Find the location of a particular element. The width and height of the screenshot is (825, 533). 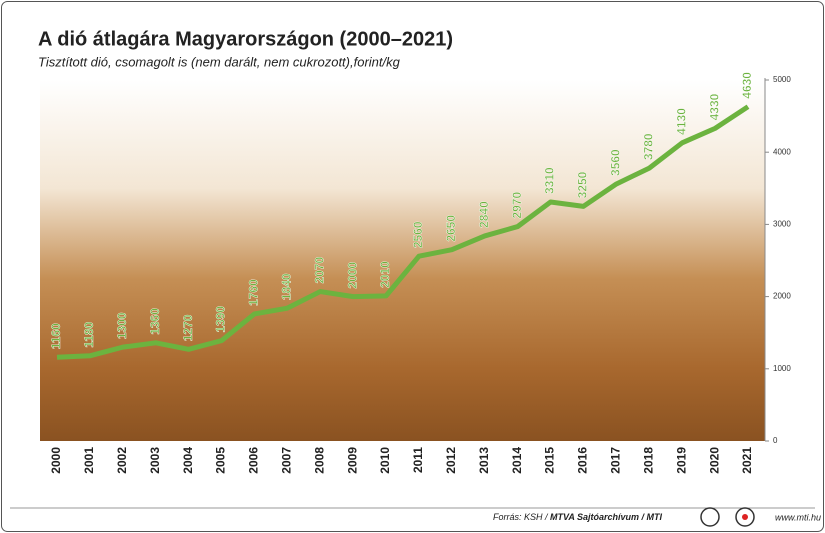

data-label: 2650 is located at coordinates (451, 228).